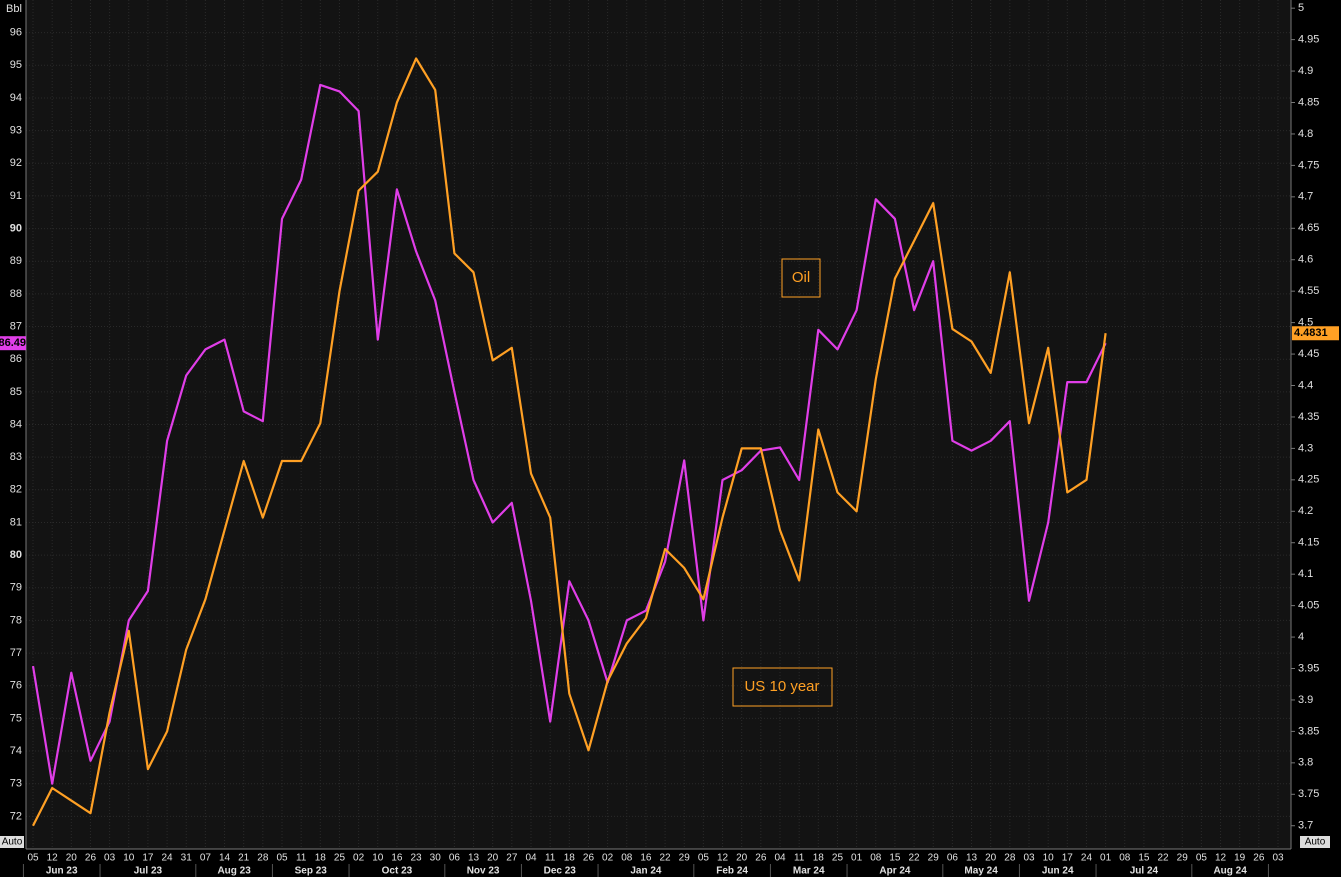 The height and width of the screenshot is (877, 1341). What do you see at coordinates (16, 33) in the screenshot?
I see `y-tick-label: 96` at bounding box center [16, 33].